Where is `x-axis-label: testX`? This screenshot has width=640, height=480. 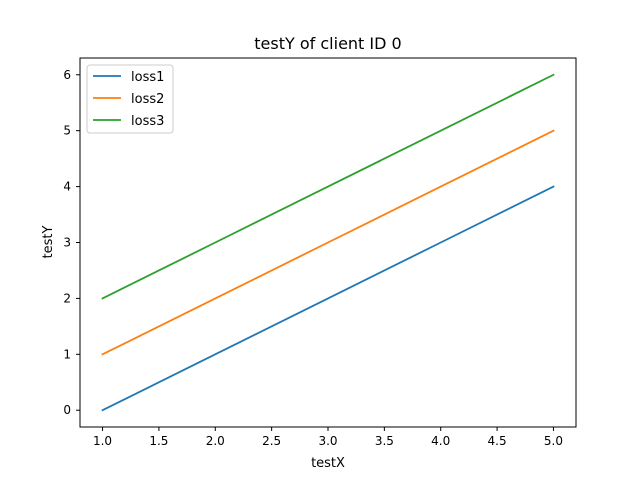
x-axis-label: testX is located at coordinates (328, 463).